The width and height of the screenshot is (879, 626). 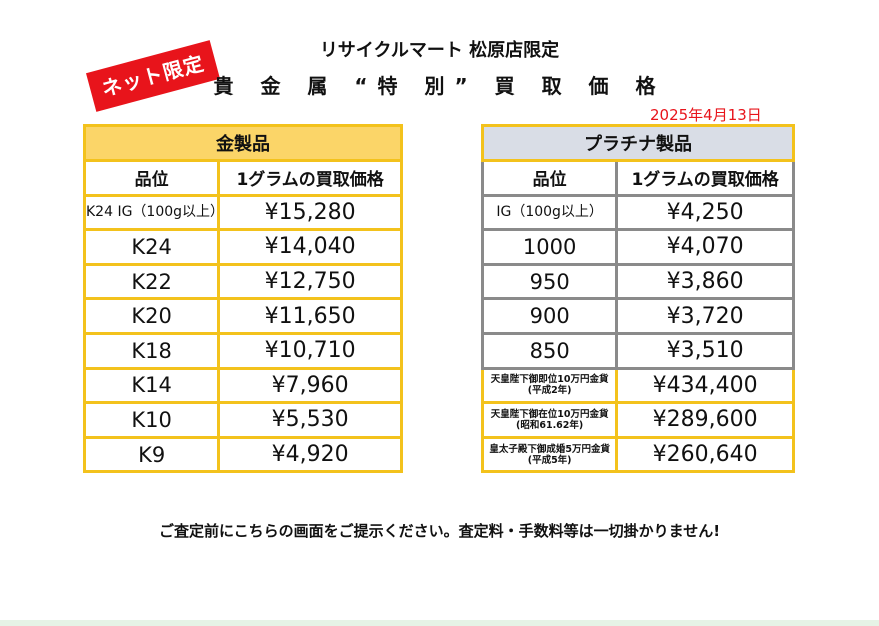 I want to click on table-row: K9 ¥4,920, so click(x=242, y=454).